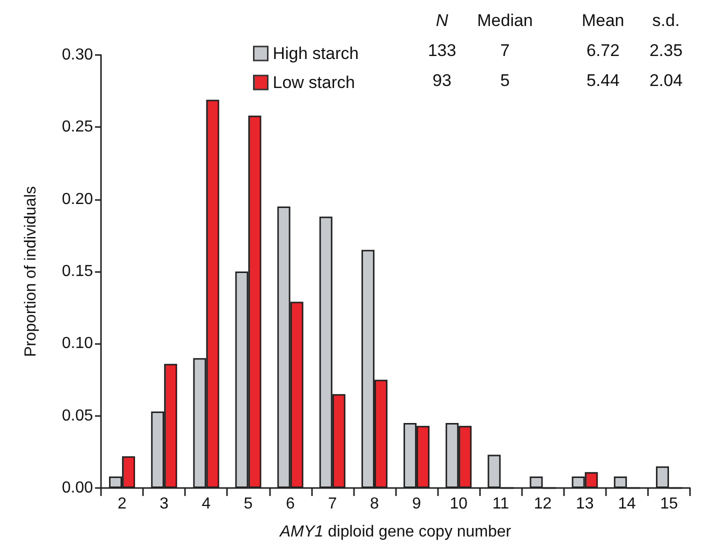  I want to click on text: Median, so click(505, 20).